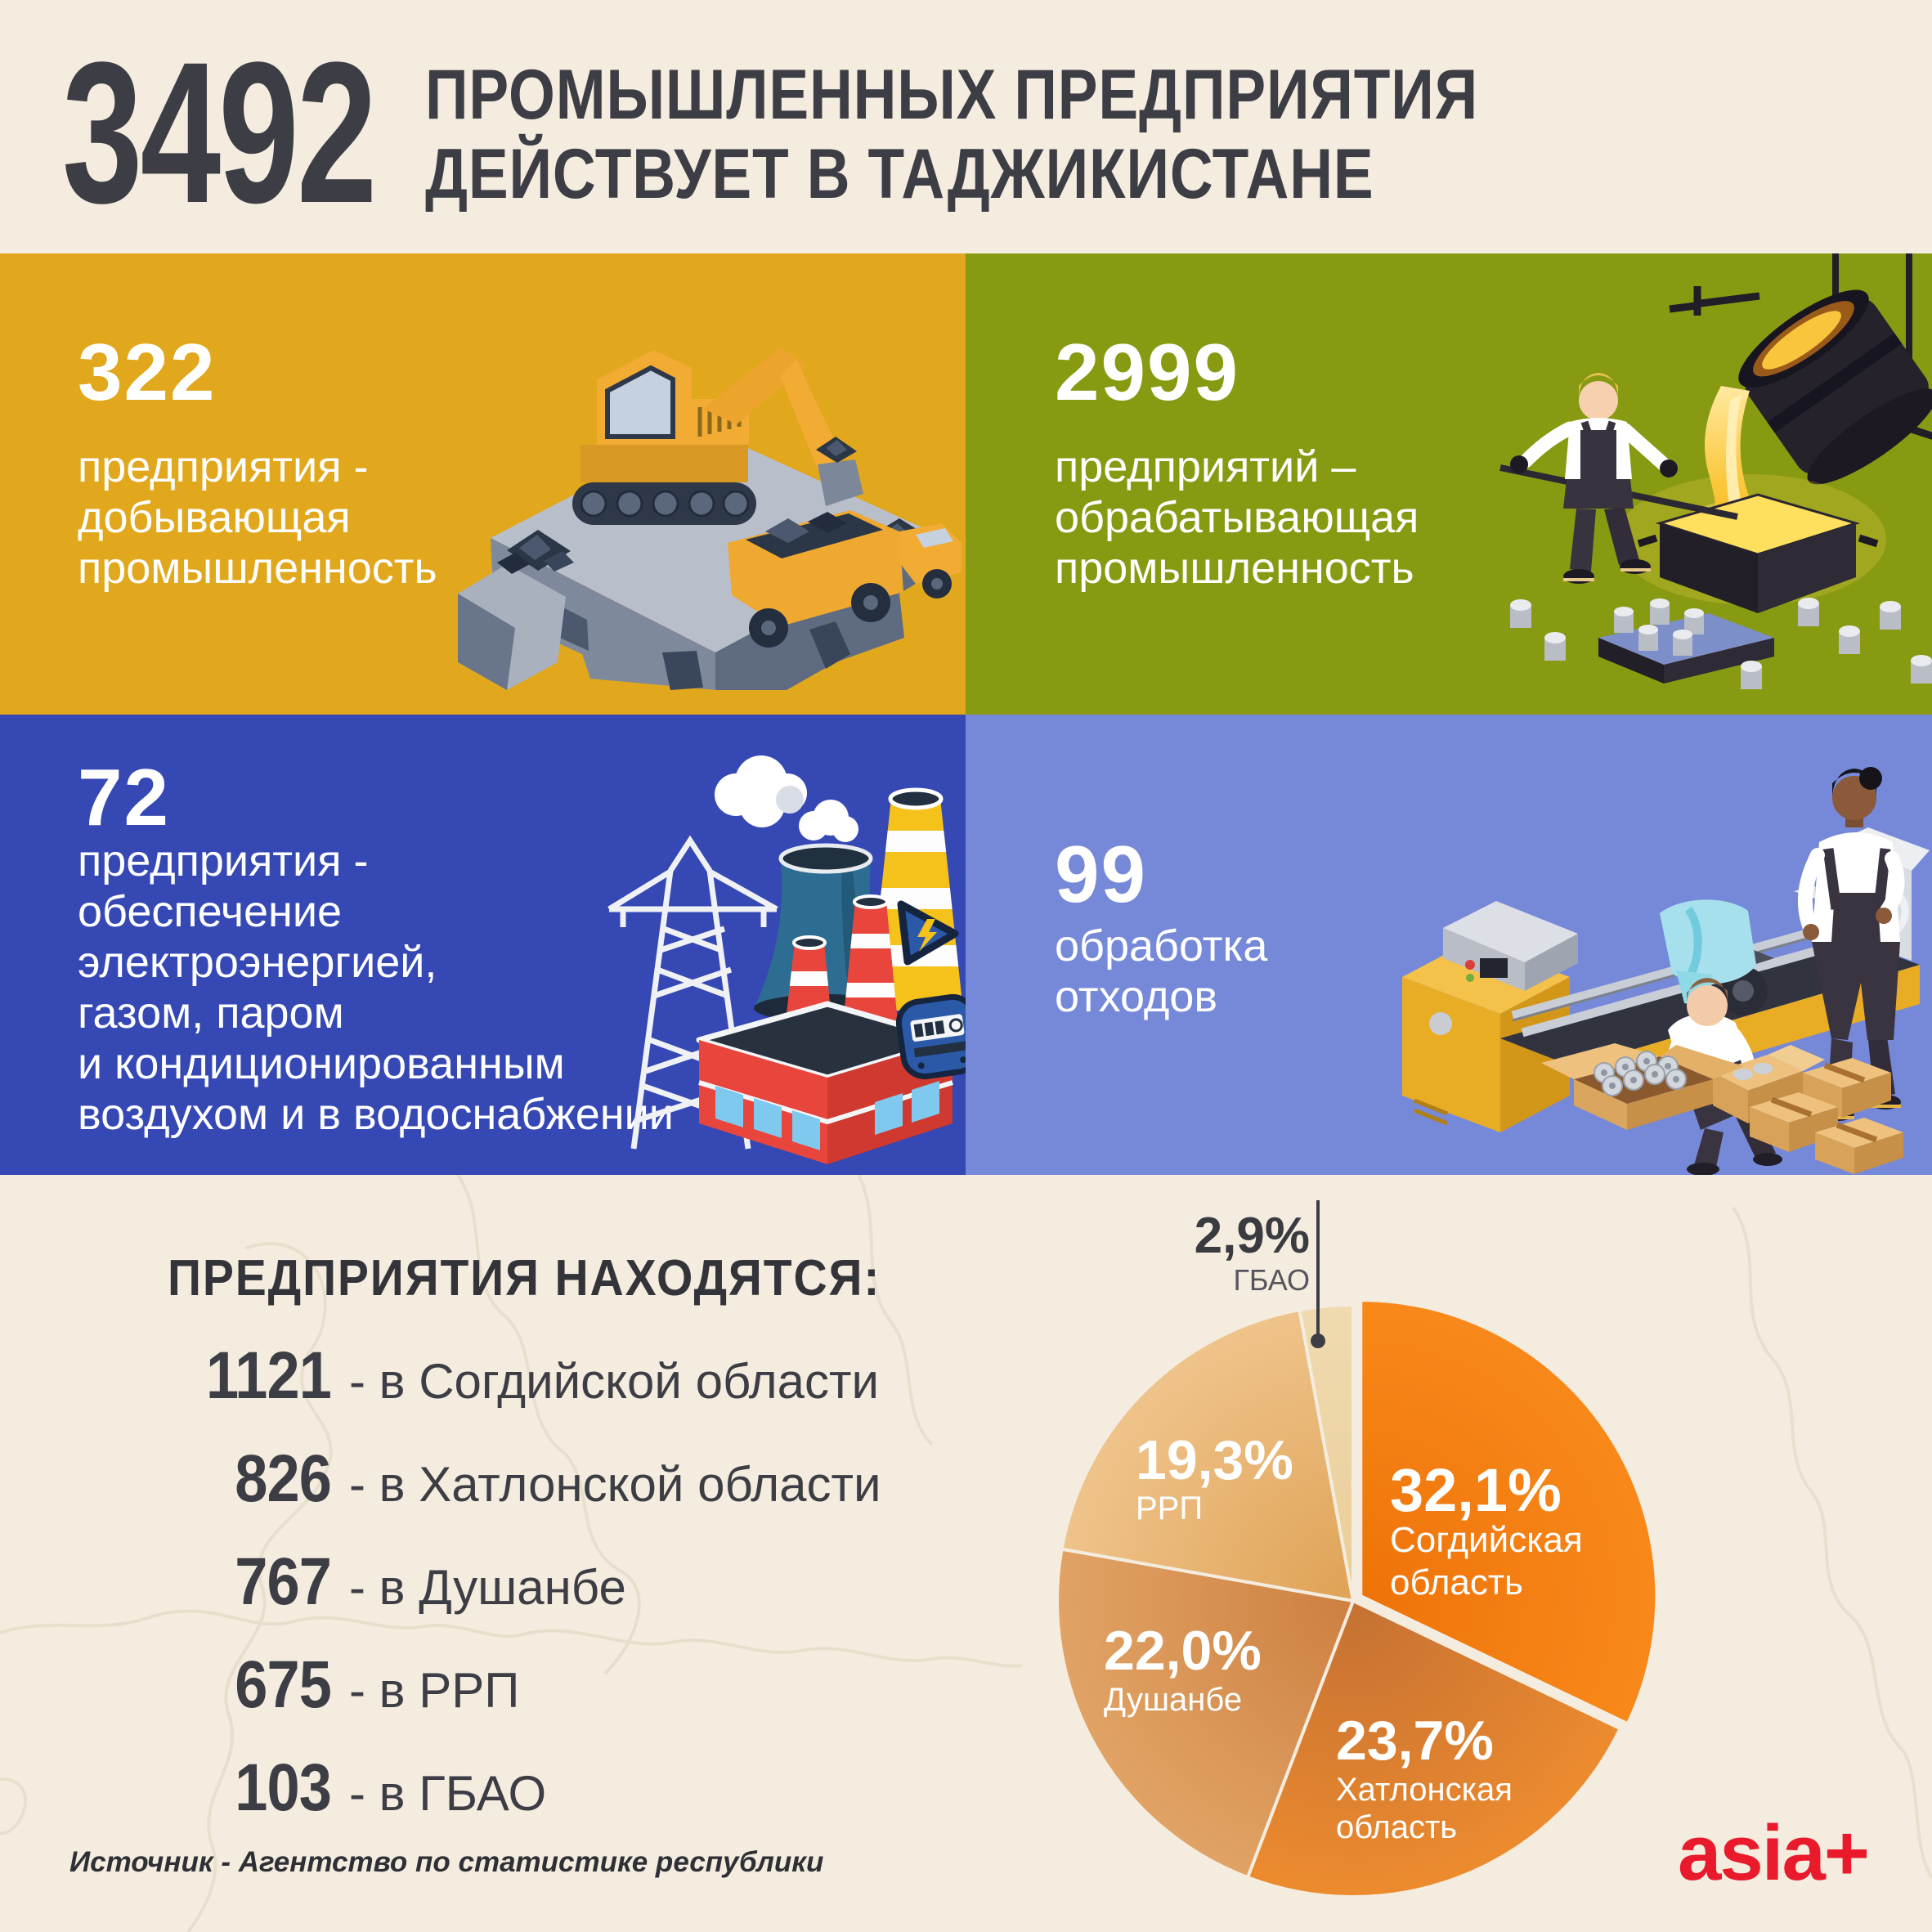 The height and width of the screenshot is (1932, 1932). What do you see at coordinates (1101, 874) in the screenshot?
I see `waste-count: 99` at bounding box center [1101, 874].